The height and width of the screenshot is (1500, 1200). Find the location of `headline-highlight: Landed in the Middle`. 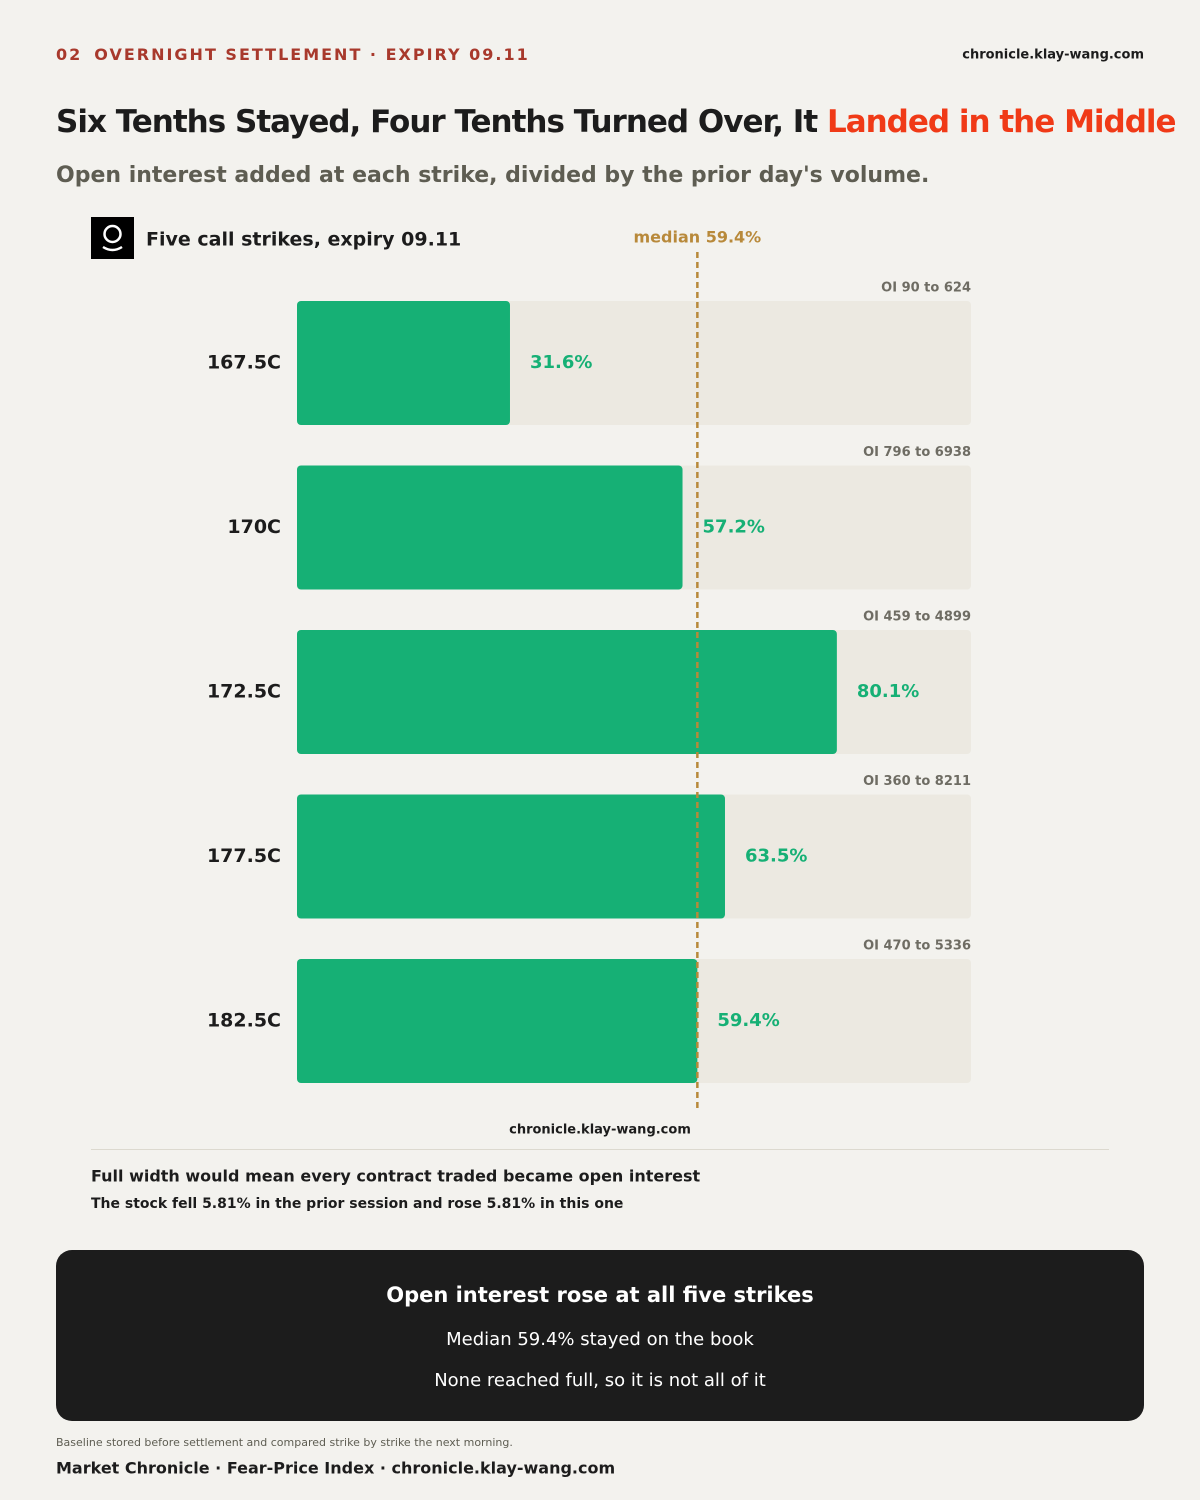

headline-highlight: Landed in the Middle is located at coordinates (1001, 122).